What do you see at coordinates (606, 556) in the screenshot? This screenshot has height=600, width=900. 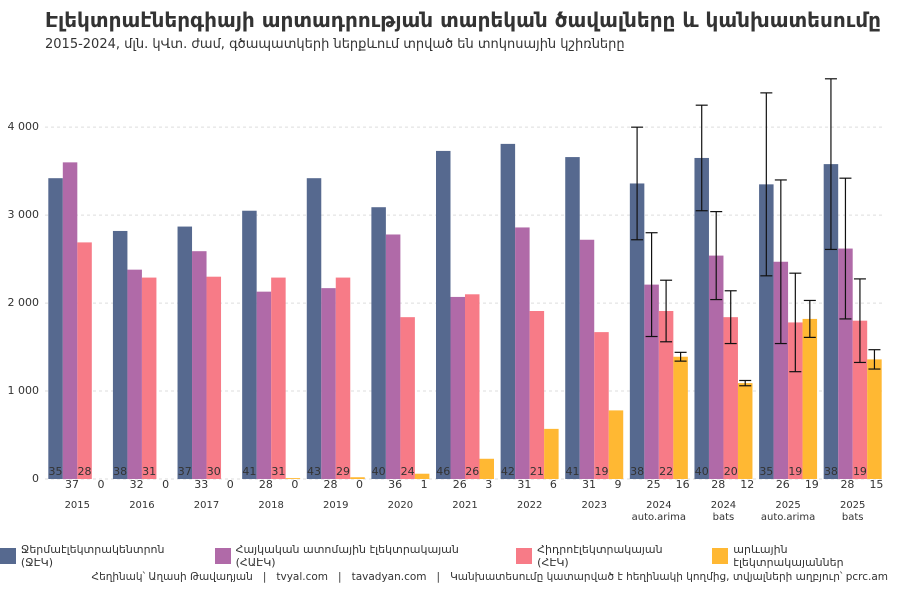 I see `legend-item: Հիդրոէլեկտրակայան (ՀԷԿ)` at bounding box center [606, 556].